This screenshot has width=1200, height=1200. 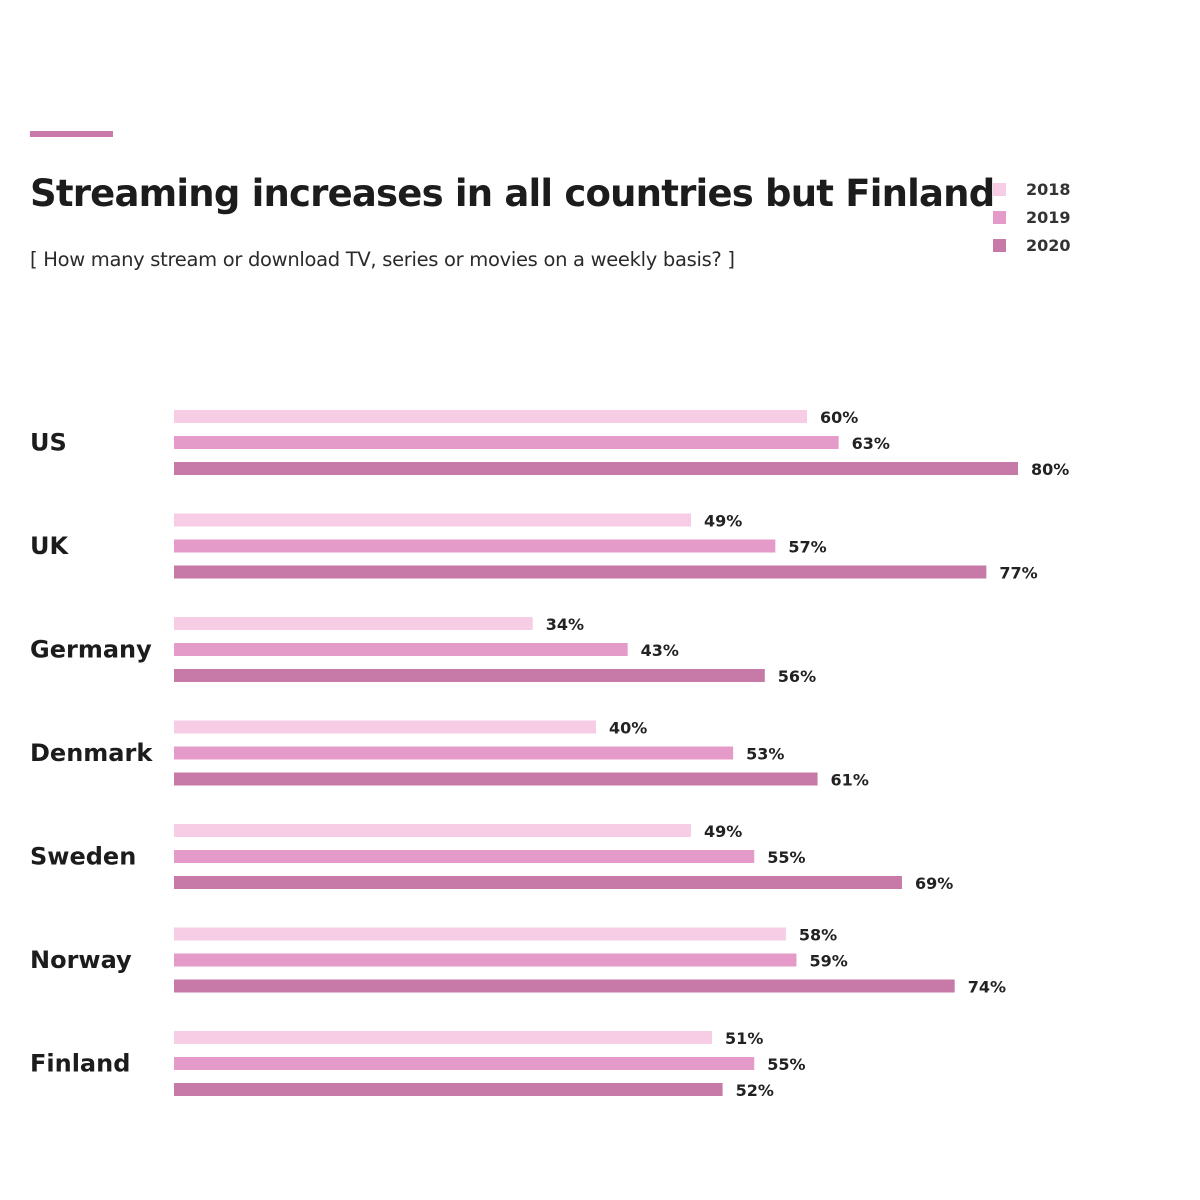 What do you see at coordinates (432, 520) in the screenshot?
I see `bar-uk-2018` at bounding box center [432, 520].